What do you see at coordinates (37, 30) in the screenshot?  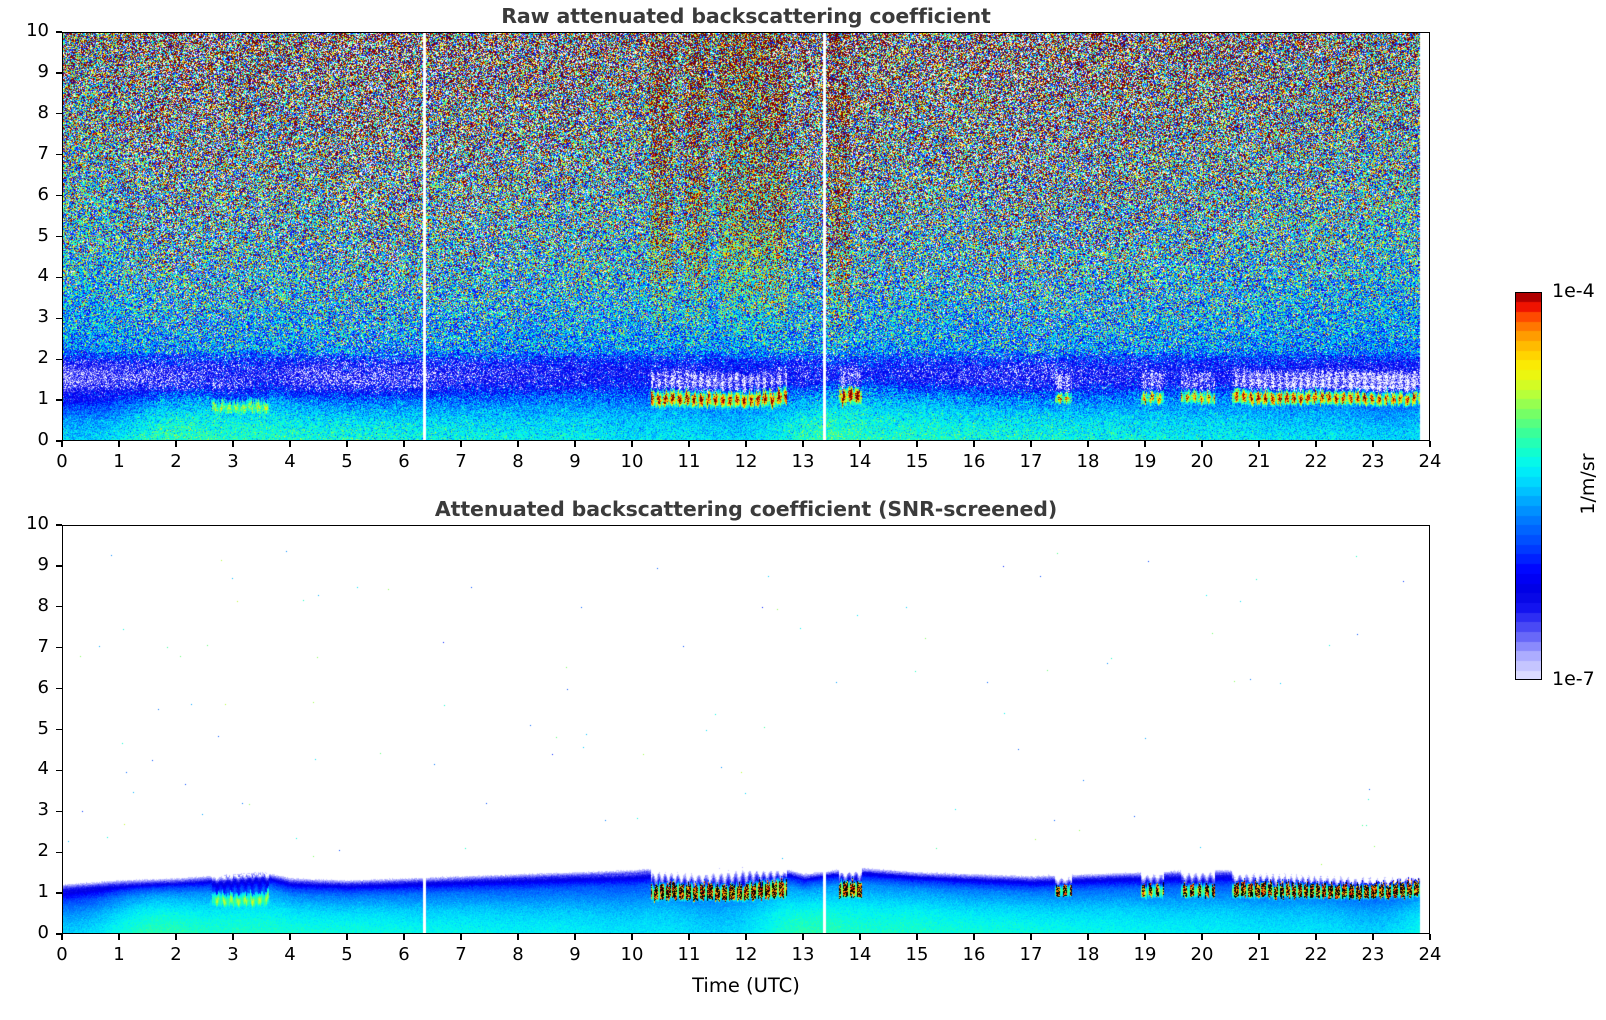 I see `ytick-label: 10` at bounding box center [37, 30].